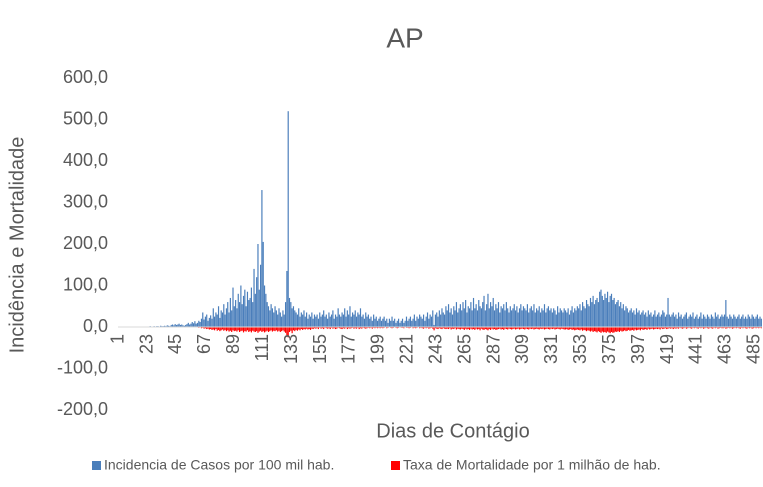 The image size is (763, 487). I want to click on y-tick-label: 600,0, so click(85, 77).